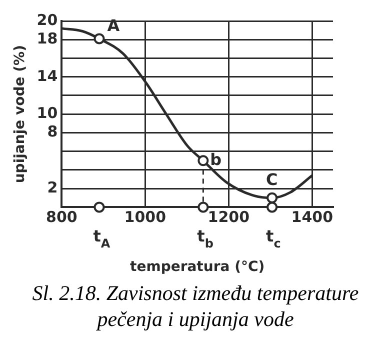 The image size is (391, 354). I want to click on y-tick-label: 8, so click(52, 131).